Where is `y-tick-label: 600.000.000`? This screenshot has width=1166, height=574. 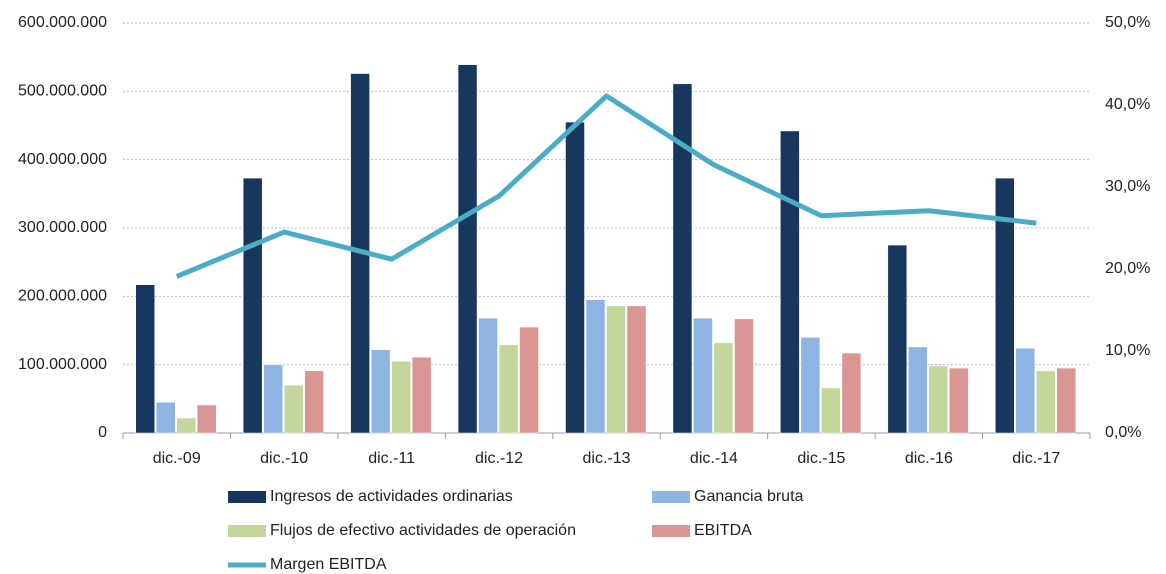
y-tick-label: 600.000.000 is located at coordinates (62, 22).